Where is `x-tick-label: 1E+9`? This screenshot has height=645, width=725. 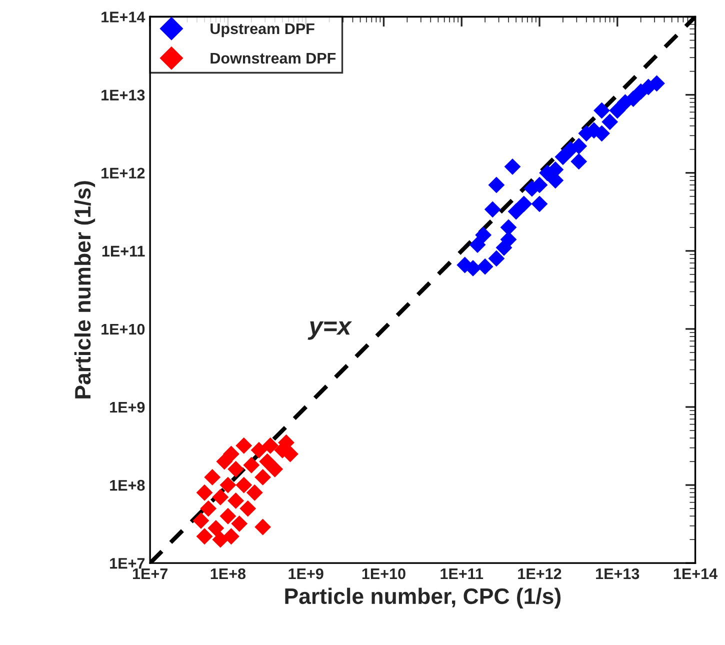
x-tick-label: 1E+9 is located at coordinates (306, 574).